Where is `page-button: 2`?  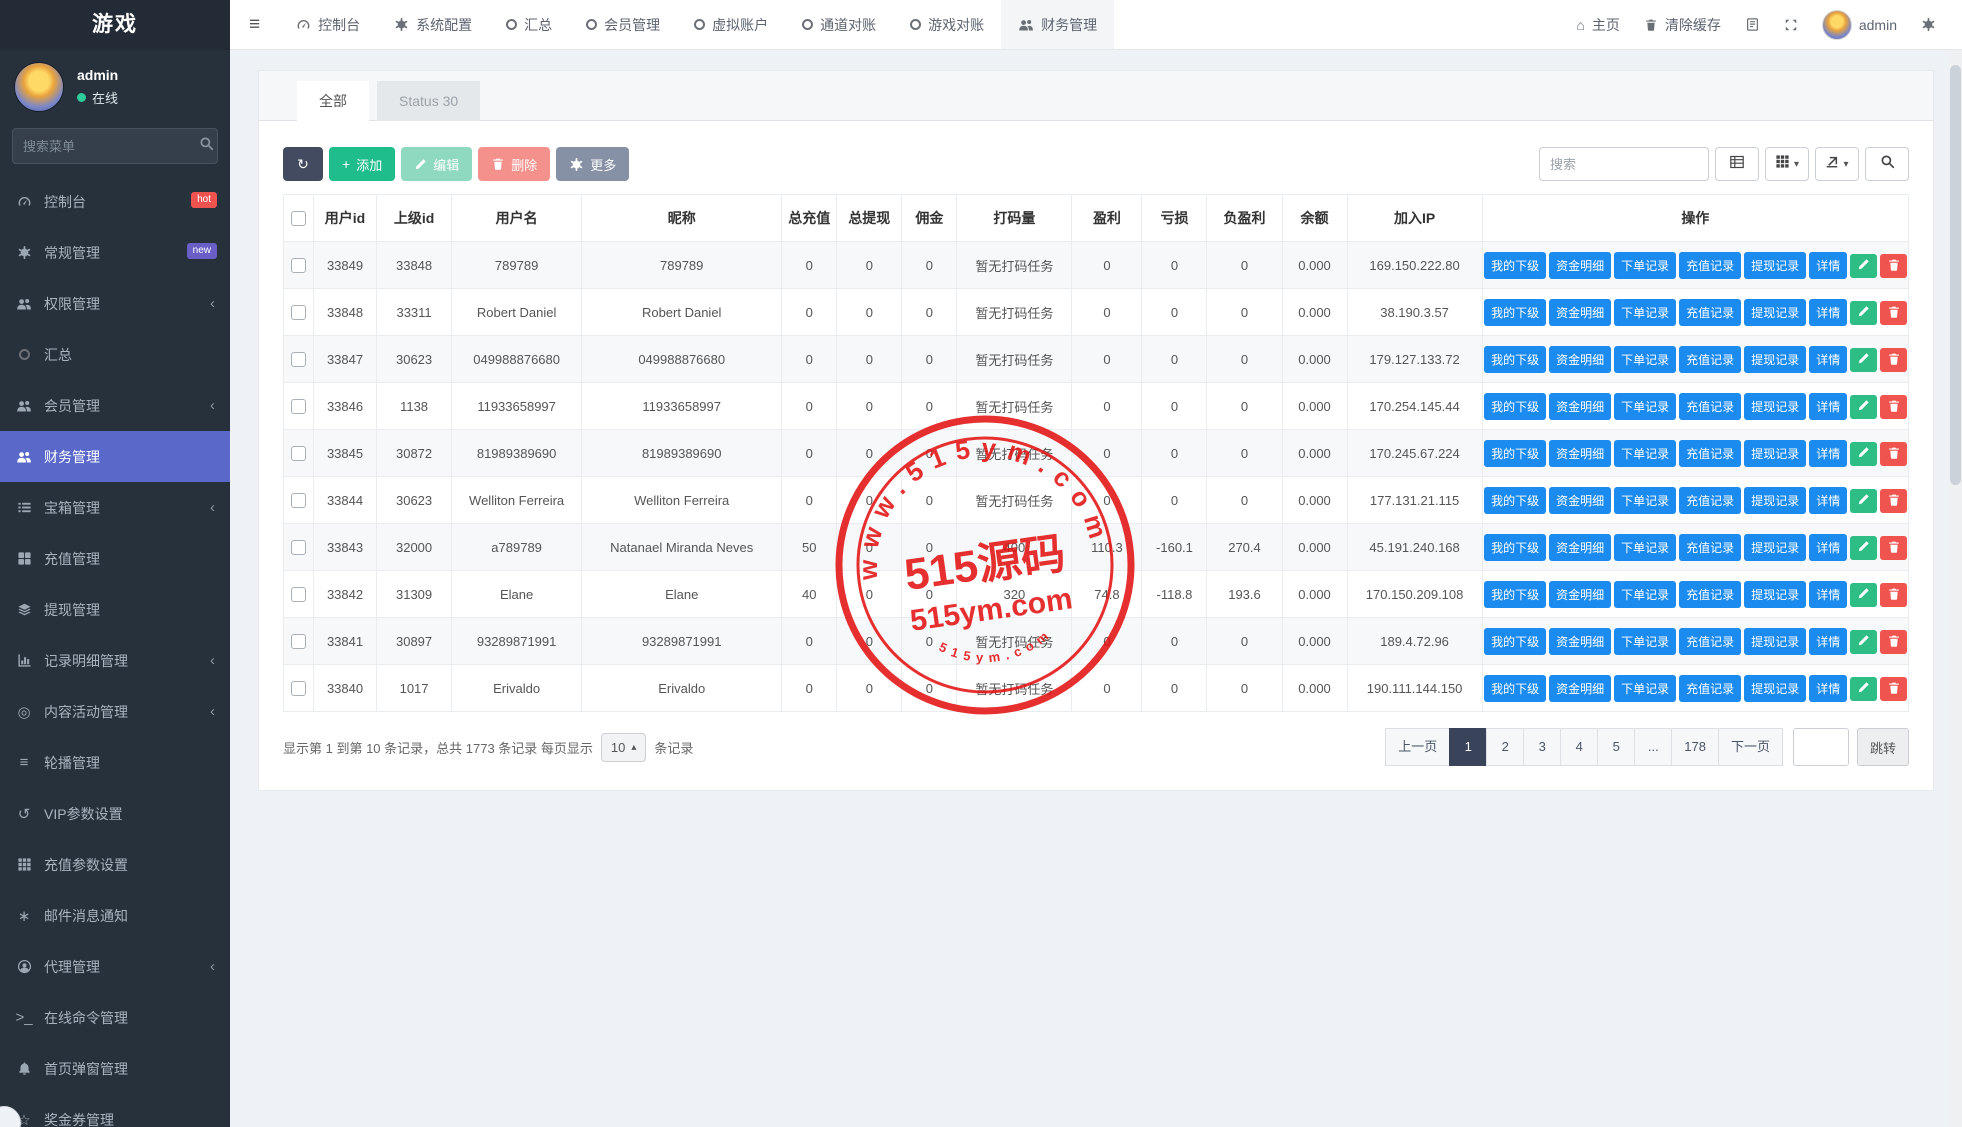
page-button: 2 is located at coordinates (1505, 747).